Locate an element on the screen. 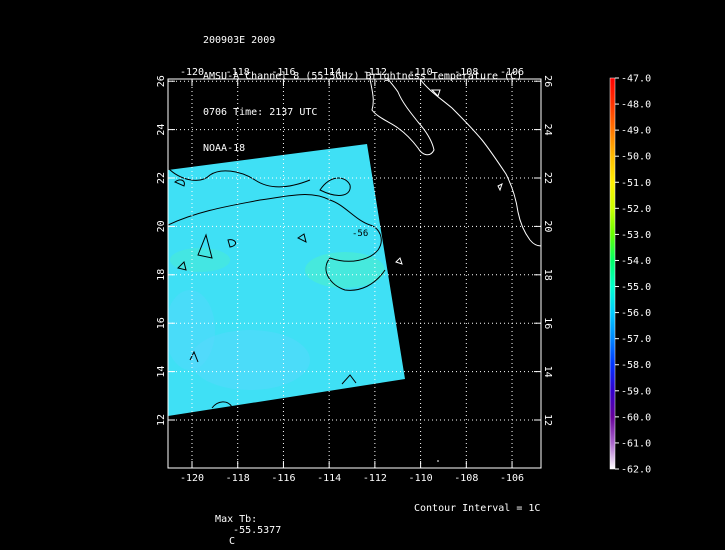 Image resolution: width=725 pixels, height=550 pixels. satellite-line: NOAA-18 is located at coordinates (224, 148).